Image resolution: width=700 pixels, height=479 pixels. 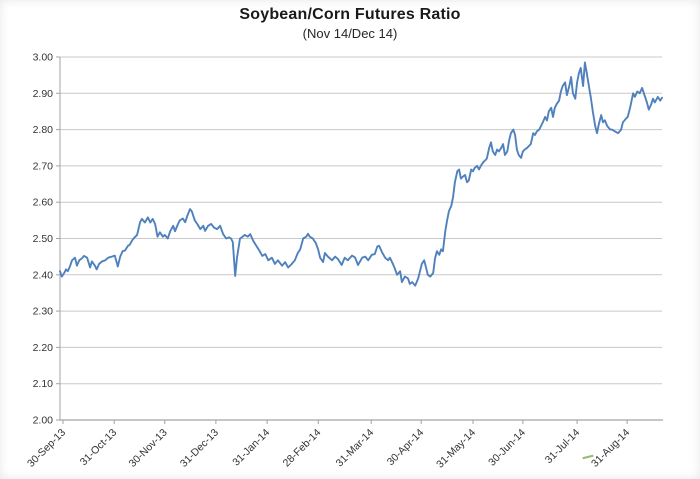 What do you see at coordinates (251, 448) in the screenshot?
I see `x-tick-label: 31-Jan-14` at bounding box center [251, 448].